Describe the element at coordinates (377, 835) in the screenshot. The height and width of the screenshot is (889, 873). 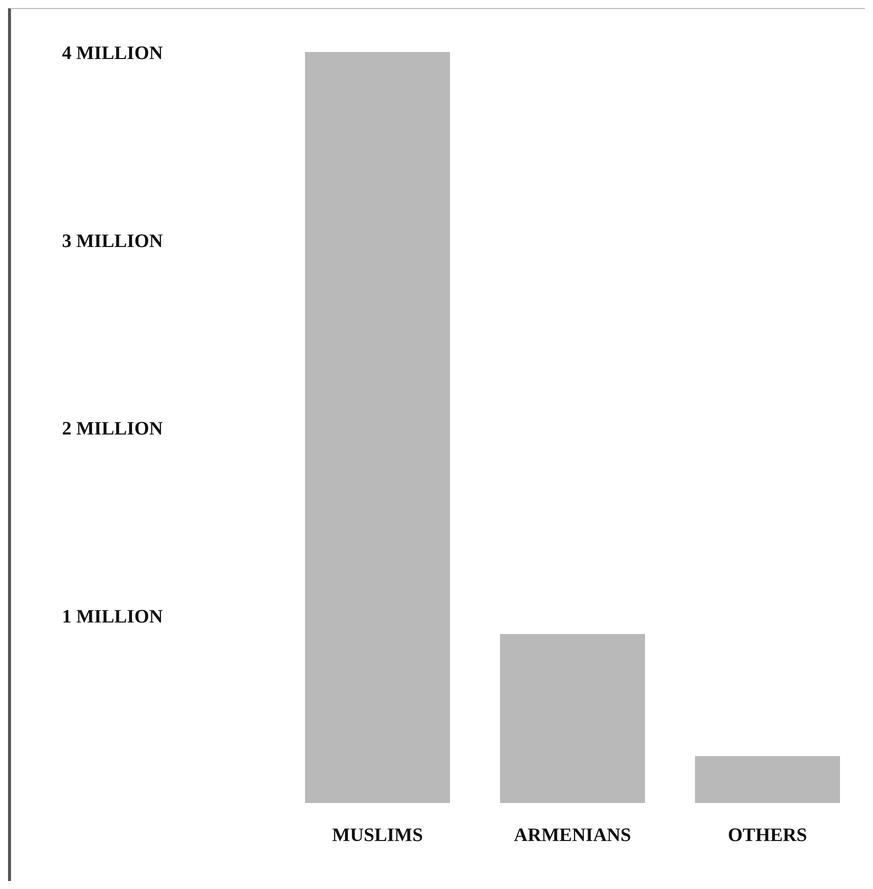
I see `x-tick-label: MUSLIMS` at that location.